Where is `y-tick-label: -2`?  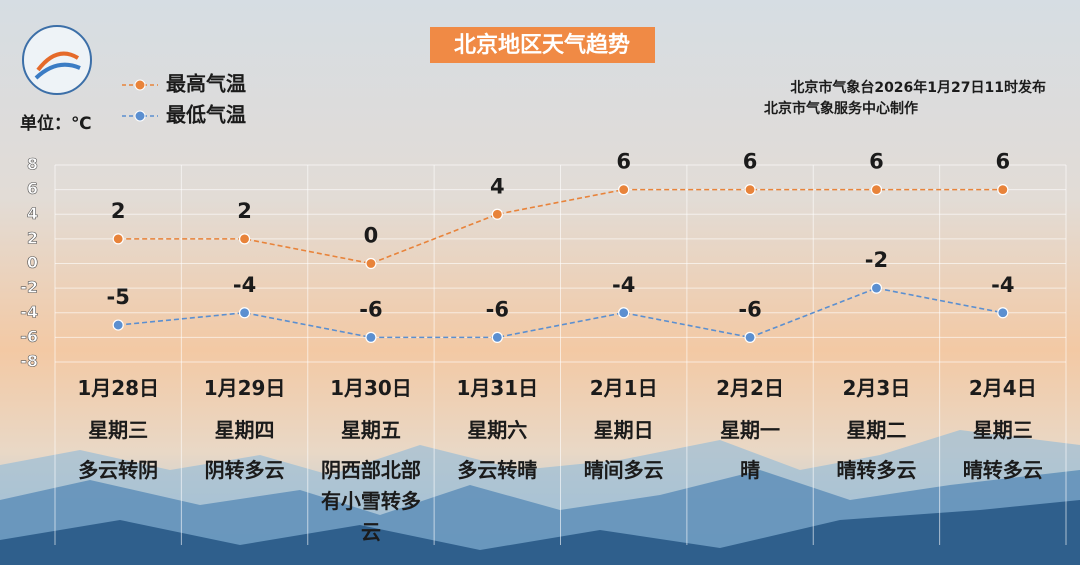
y-tick-label: -2 is located at coordinates (29, 287).